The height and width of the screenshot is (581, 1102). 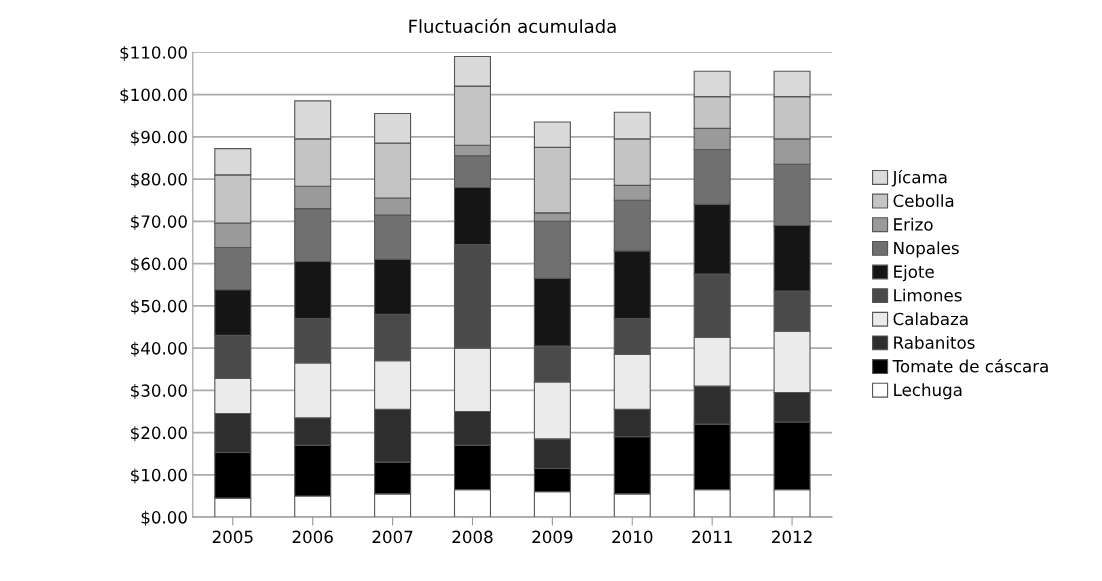 What do you see at coordinates (914, 273) in the screenshot?
I see `legend-label: Ejote` at bounding box center [914, 273].